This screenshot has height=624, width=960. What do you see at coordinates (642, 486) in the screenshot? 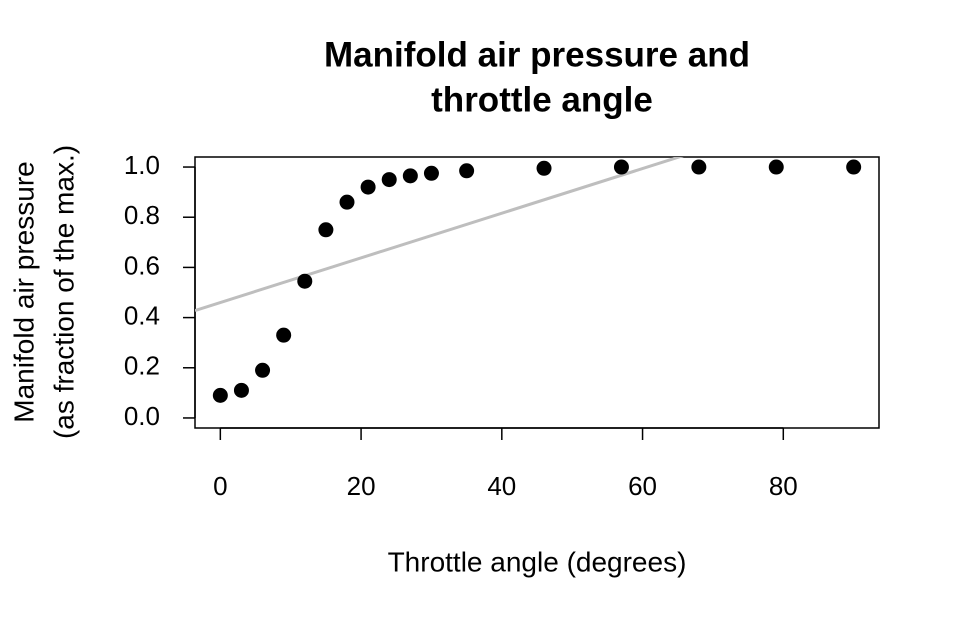
I see `x-tick-label: 60` at bounding box center [642, 486].